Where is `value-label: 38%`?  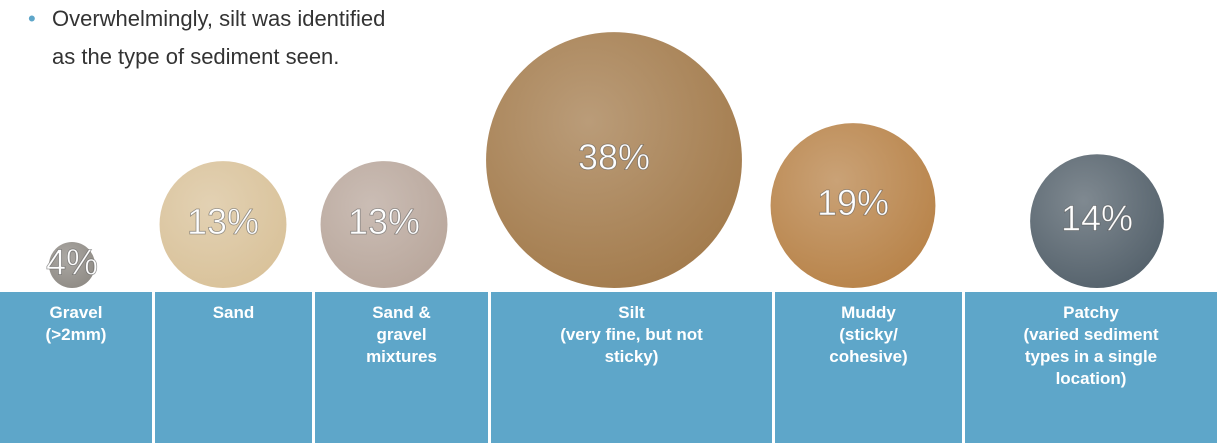
value-label: 38% is located at coordinates (614, 157).